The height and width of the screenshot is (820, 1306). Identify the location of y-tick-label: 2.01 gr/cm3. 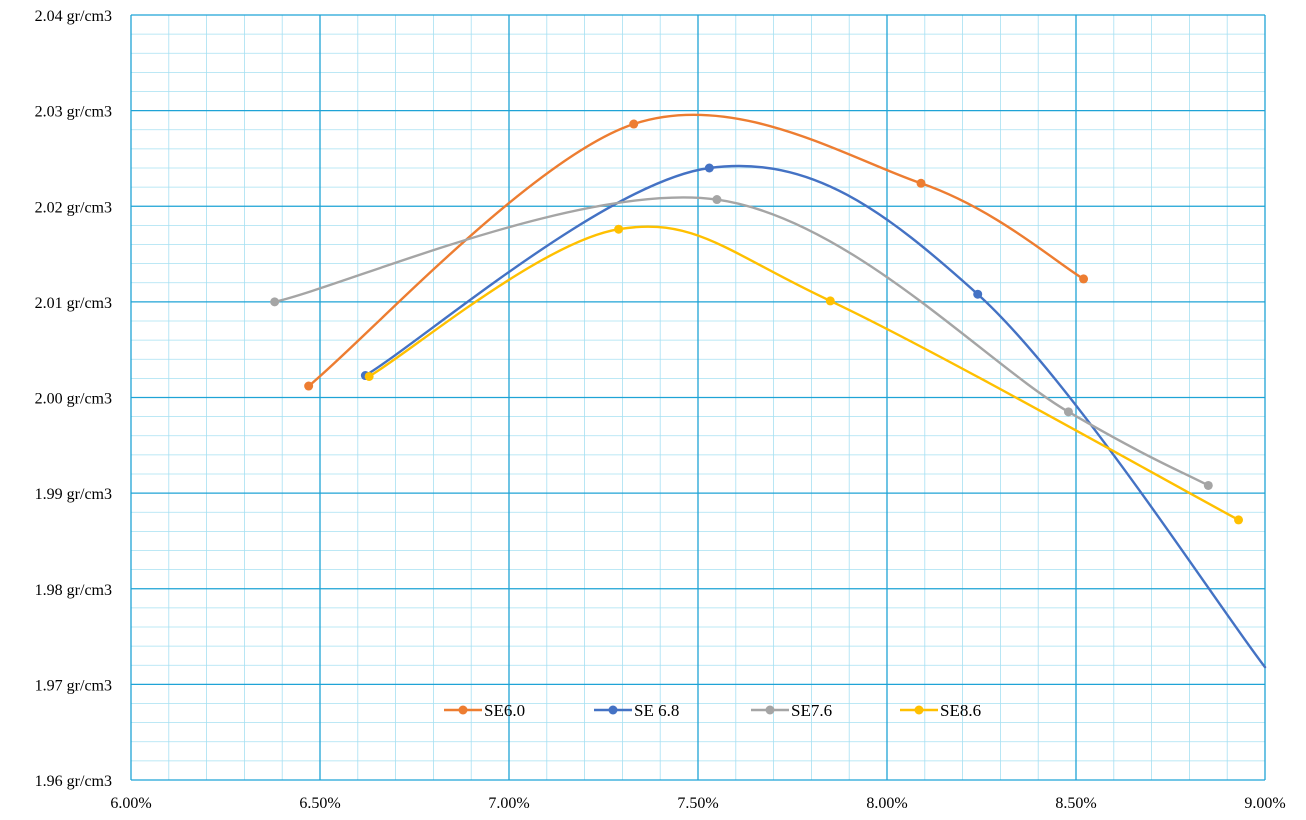
(73, 303).